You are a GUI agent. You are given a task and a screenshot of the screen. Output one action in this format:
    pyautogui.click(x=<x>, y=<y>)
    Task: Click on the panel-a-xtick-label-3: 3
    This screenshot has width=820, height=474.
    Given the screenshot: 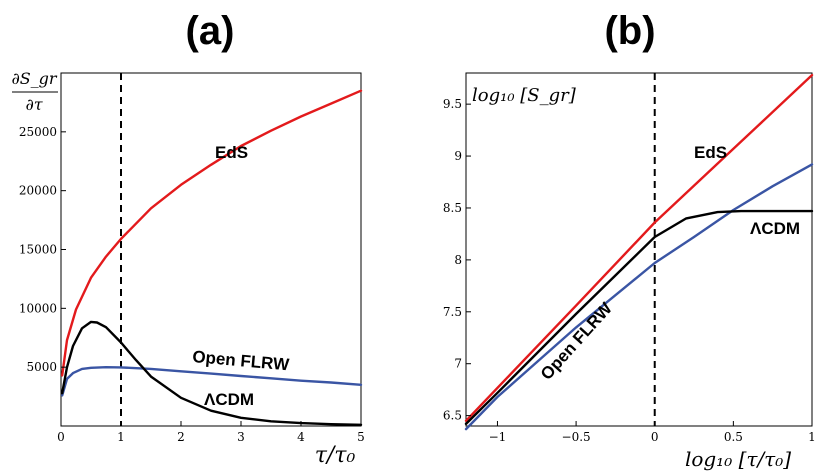 What is the action you would take?
    pyautogui.click(x=241, y=437)
    